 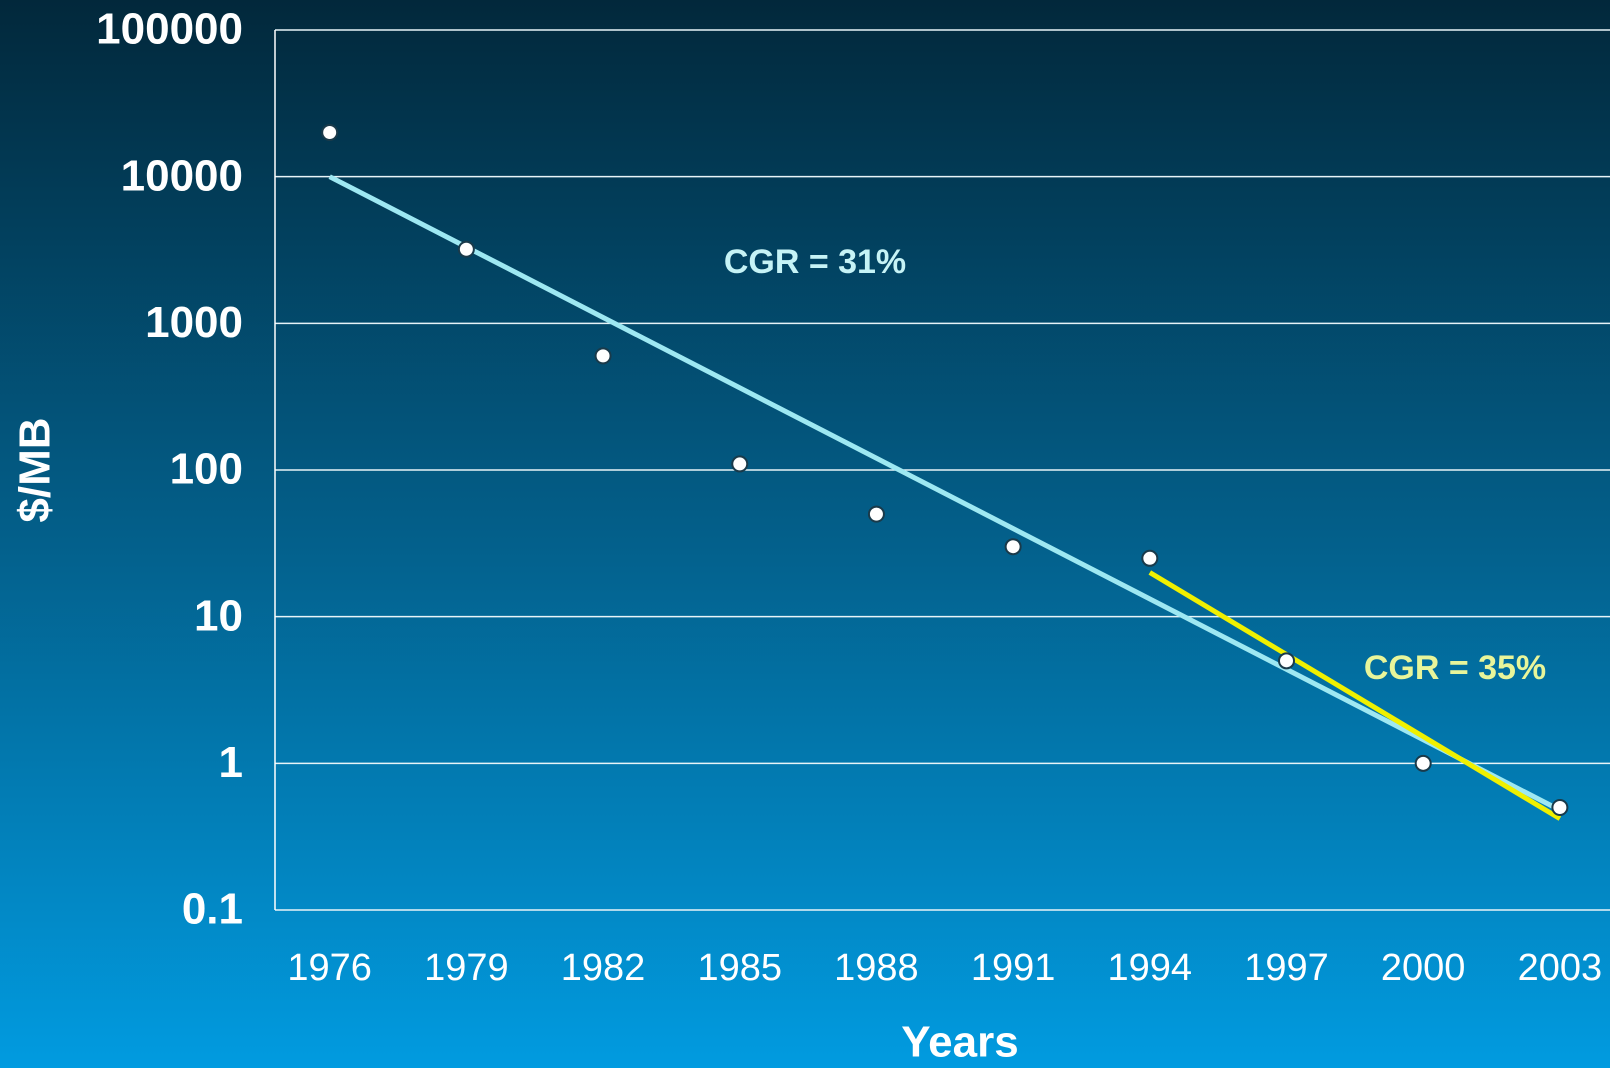 I want to click on x-tick-label: 1979, so click(x=466, y=968).